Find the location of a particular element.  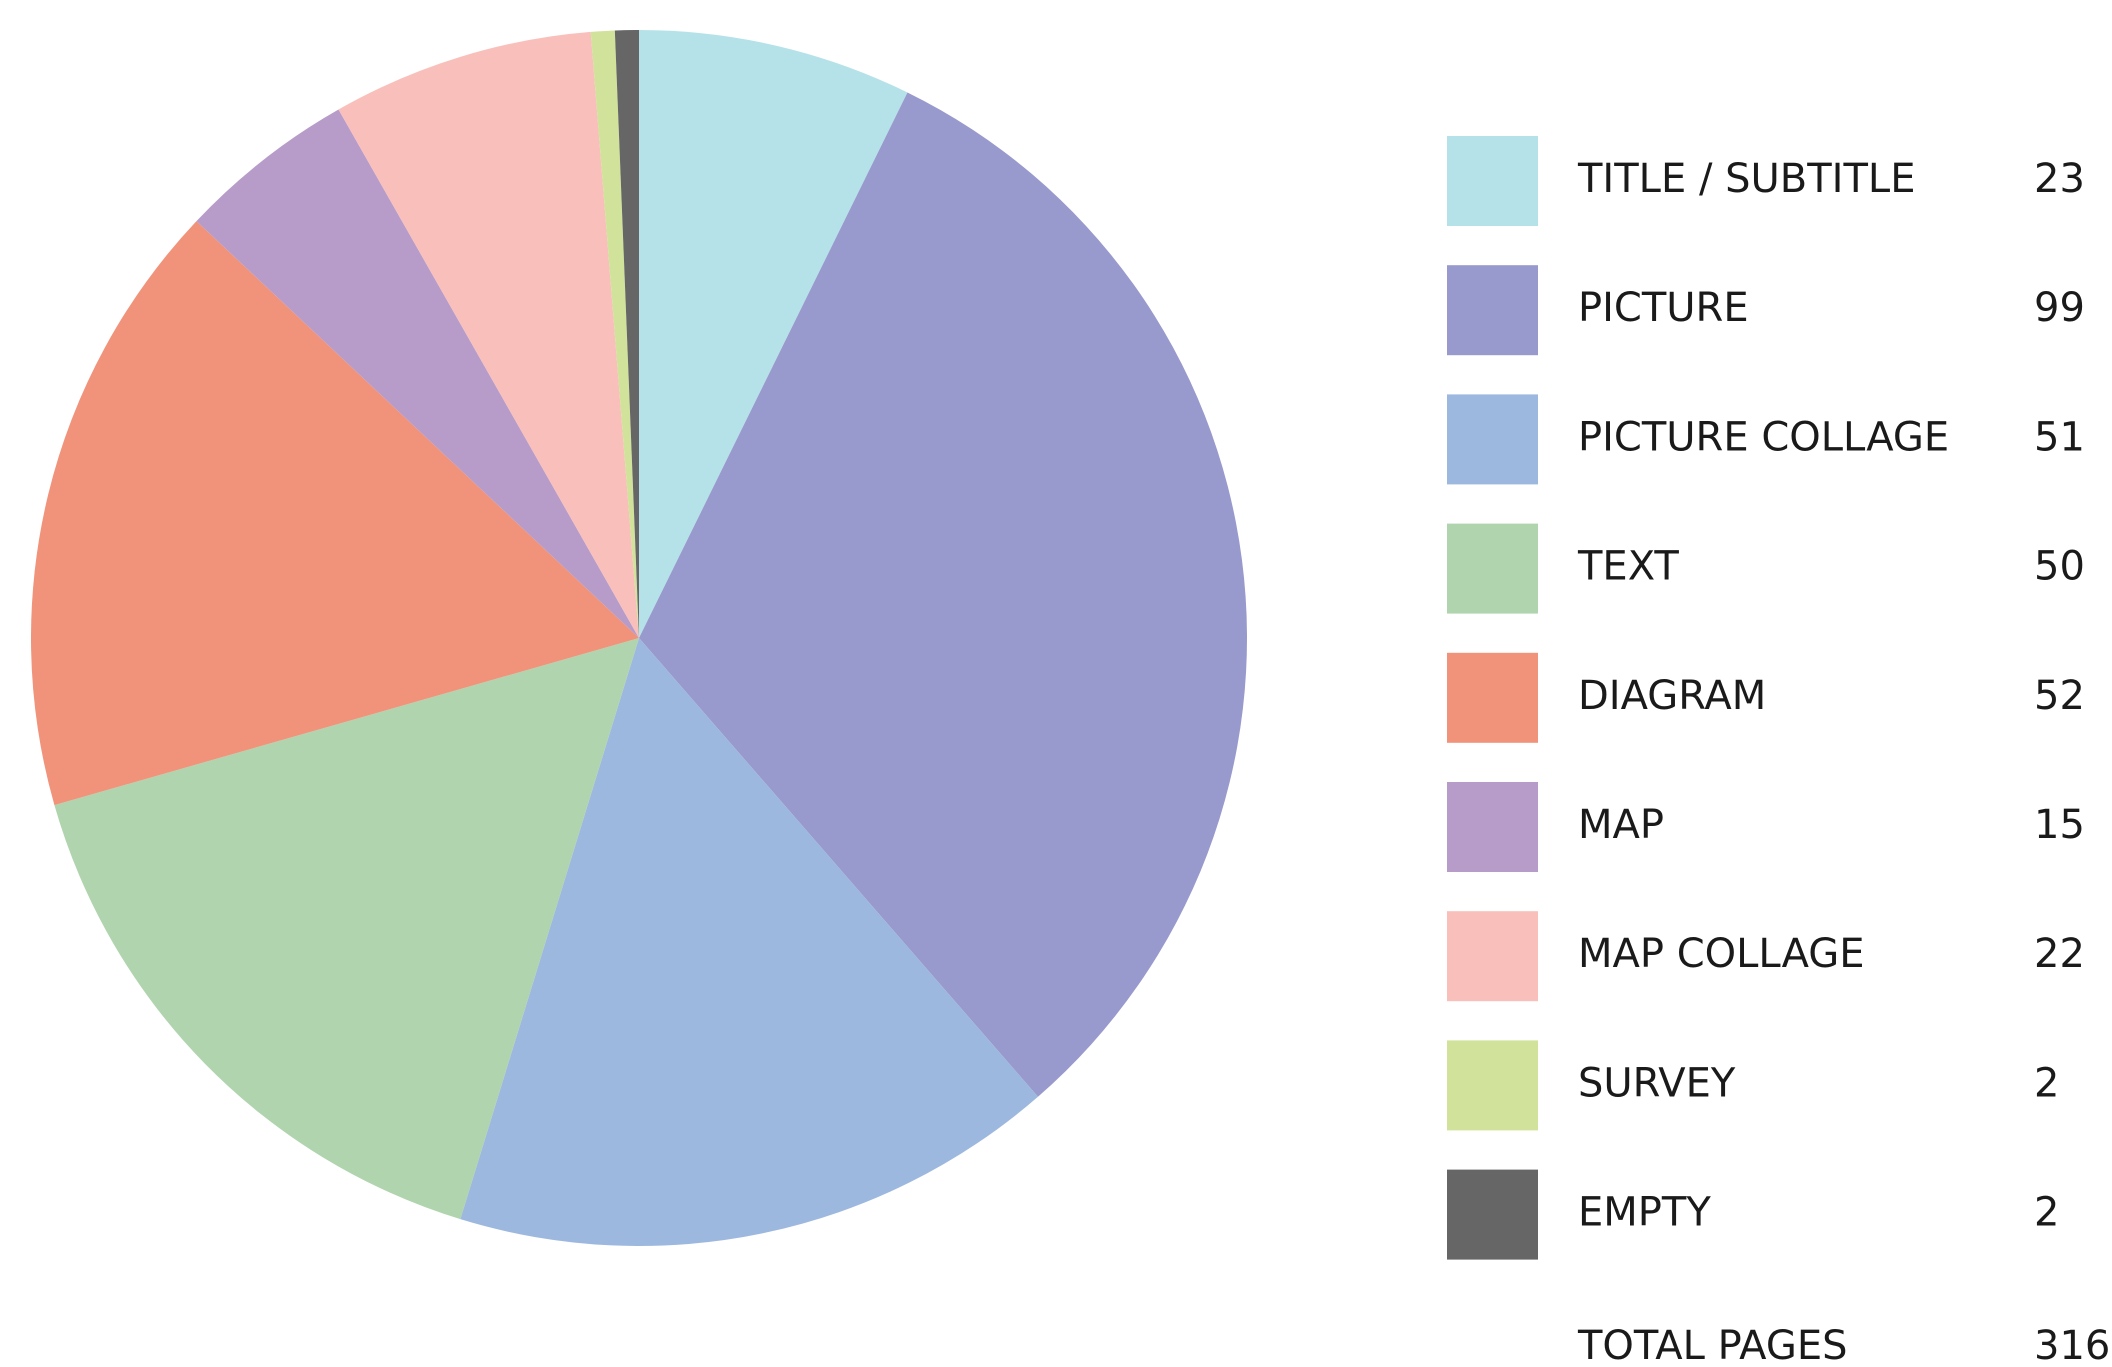

legend-value: 15 is located at coordinates (2059, 825).